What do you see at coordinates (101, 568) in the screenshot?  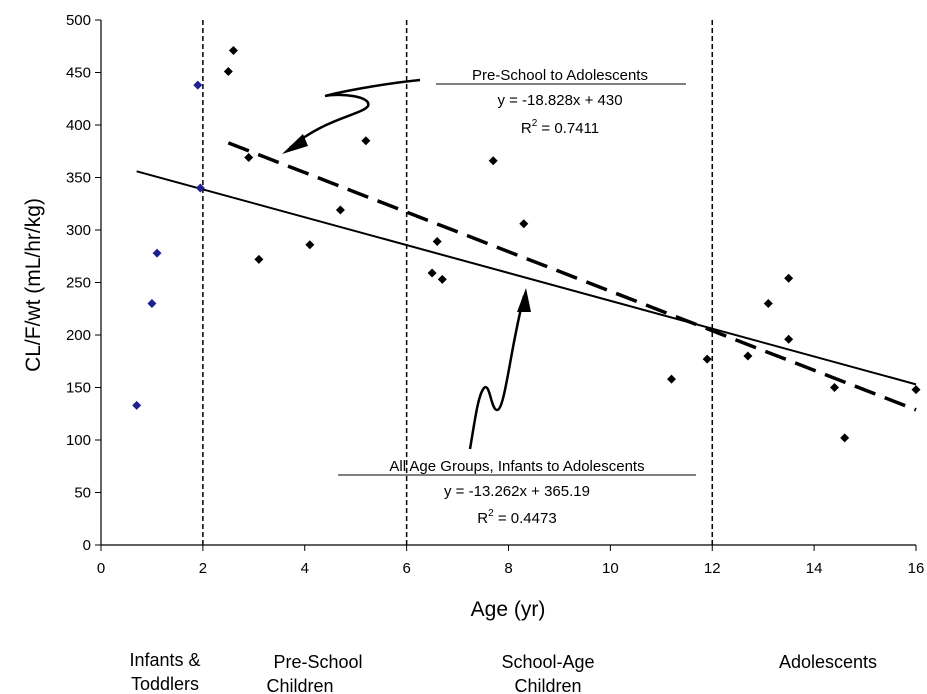 I see `x-tick-label: 0` at bounding box center [101, 568].